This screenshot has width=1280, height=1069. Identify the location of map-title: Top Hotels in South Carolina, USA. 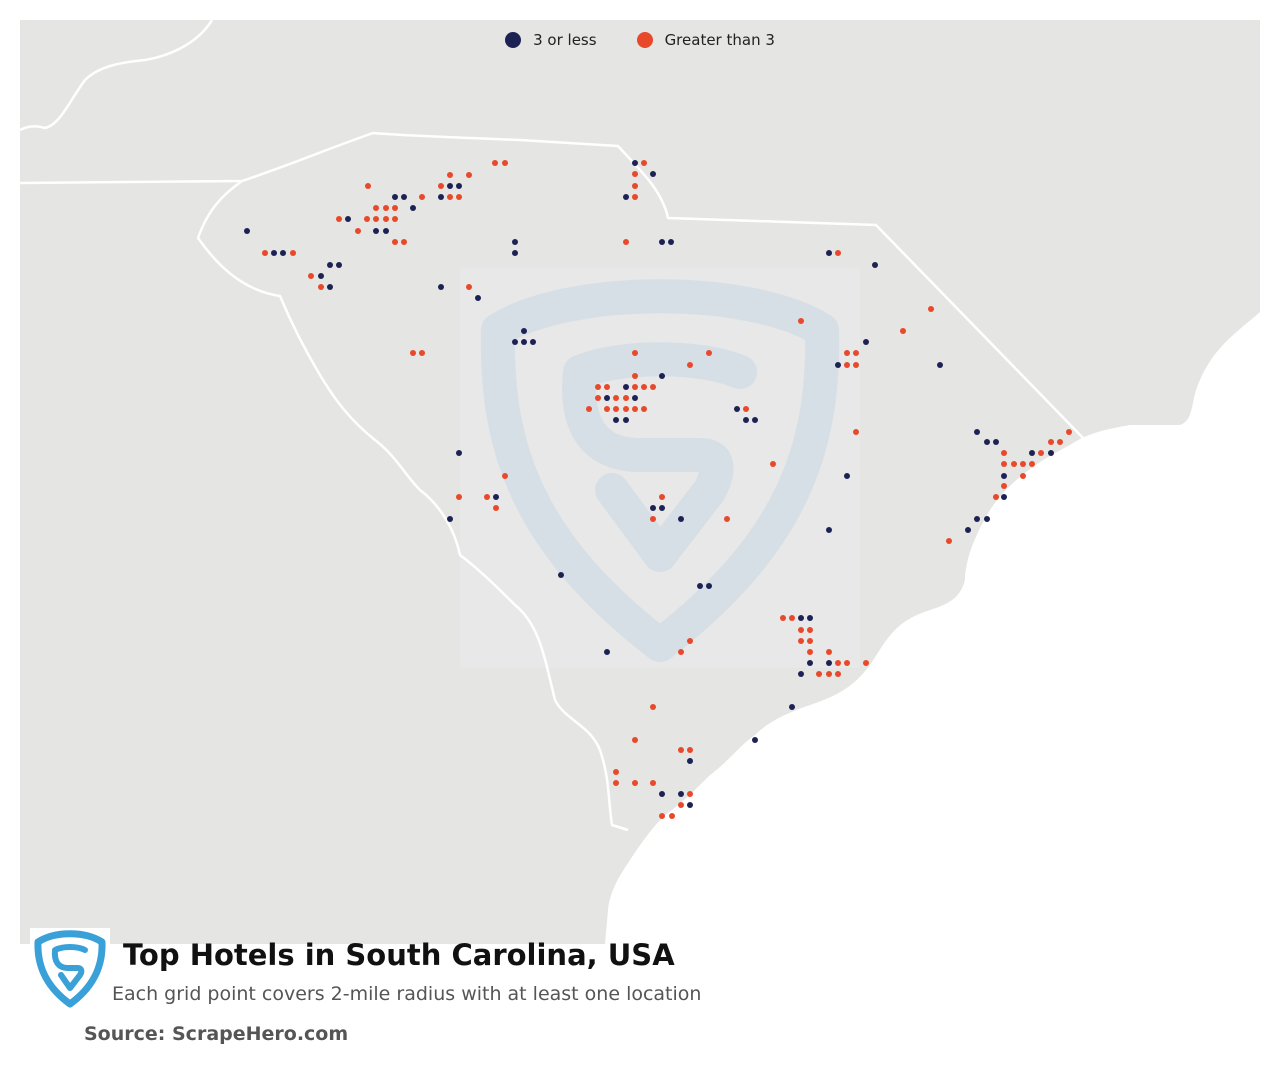
(399, 955).